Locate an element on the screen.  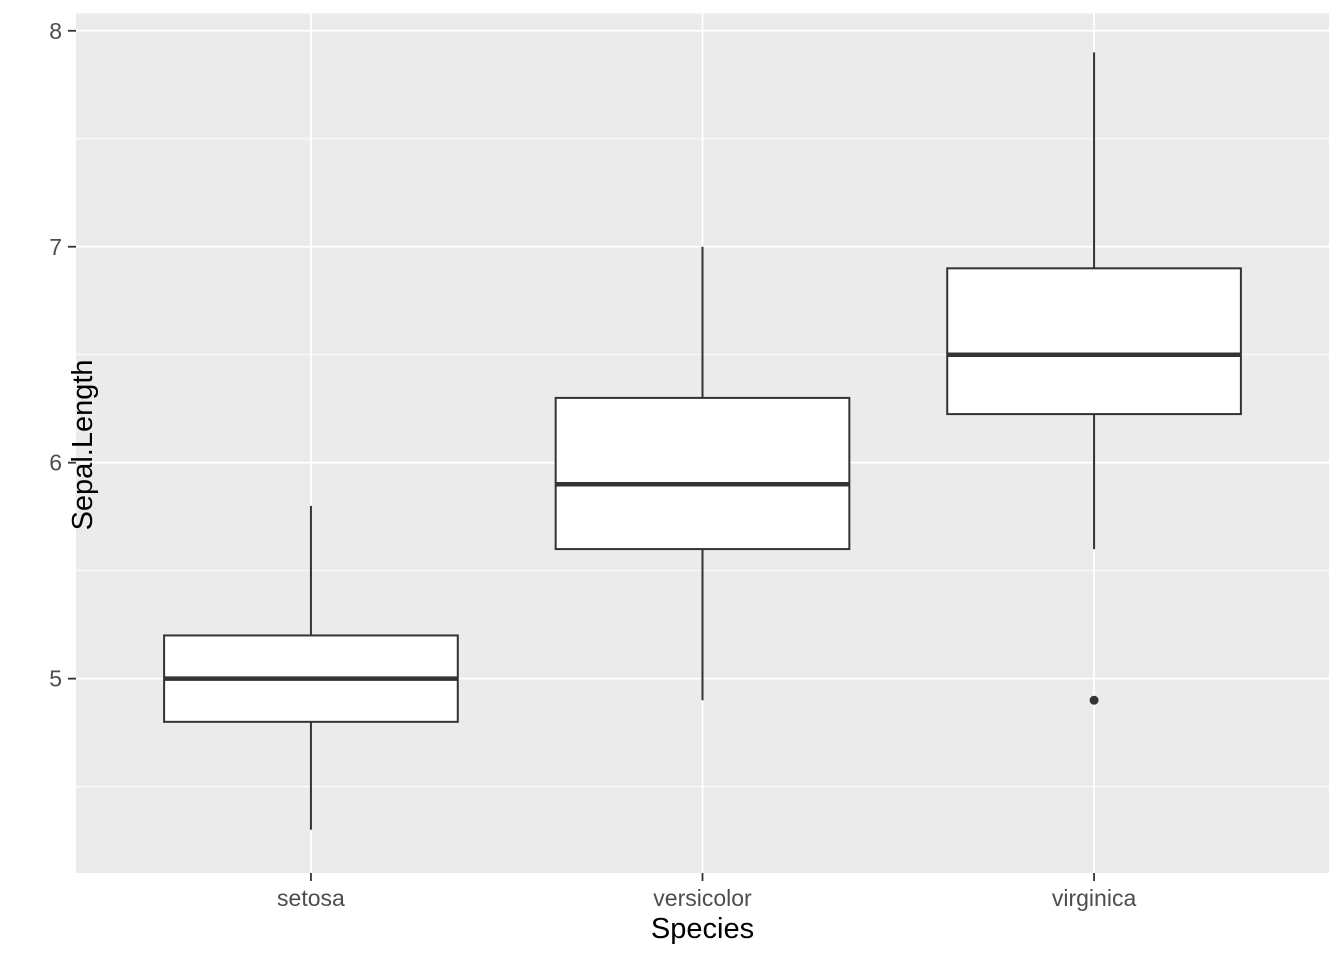
y-tick-label-8: 8 is located at coordinates (55, 31).